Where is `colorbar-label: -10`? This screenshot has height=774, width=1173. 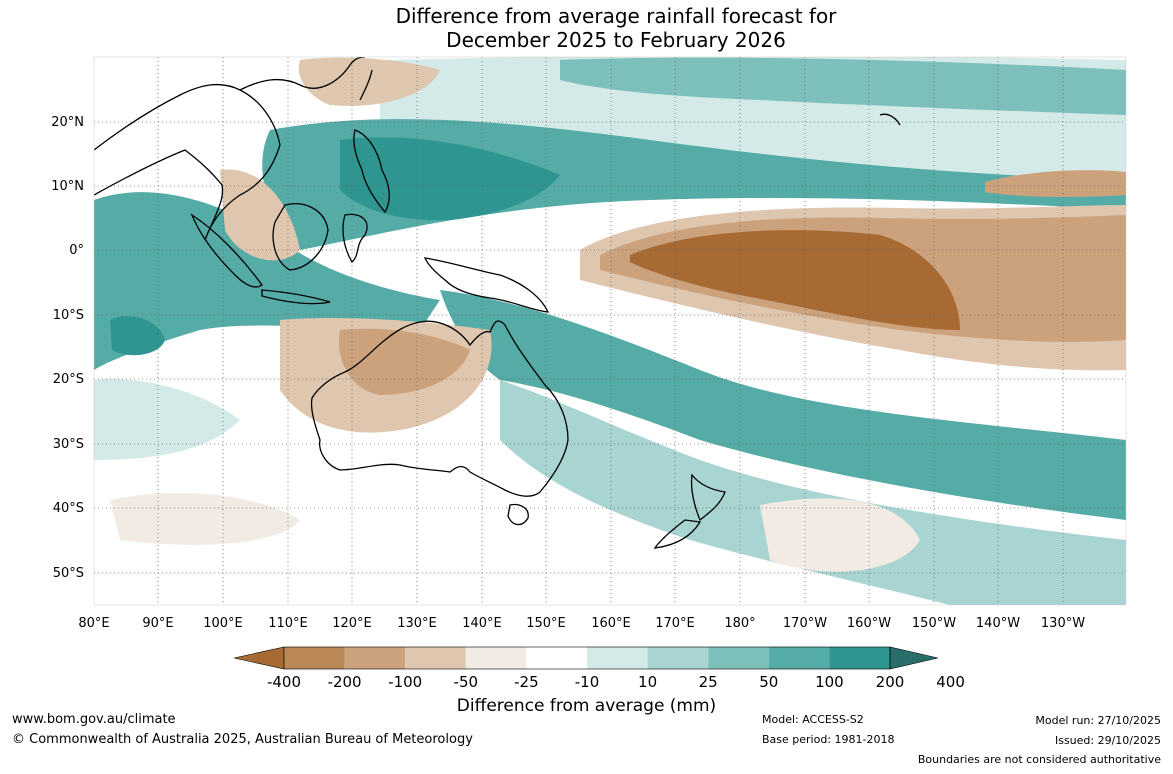 colorbar-label: -10 is located at coordinates (587, 682).